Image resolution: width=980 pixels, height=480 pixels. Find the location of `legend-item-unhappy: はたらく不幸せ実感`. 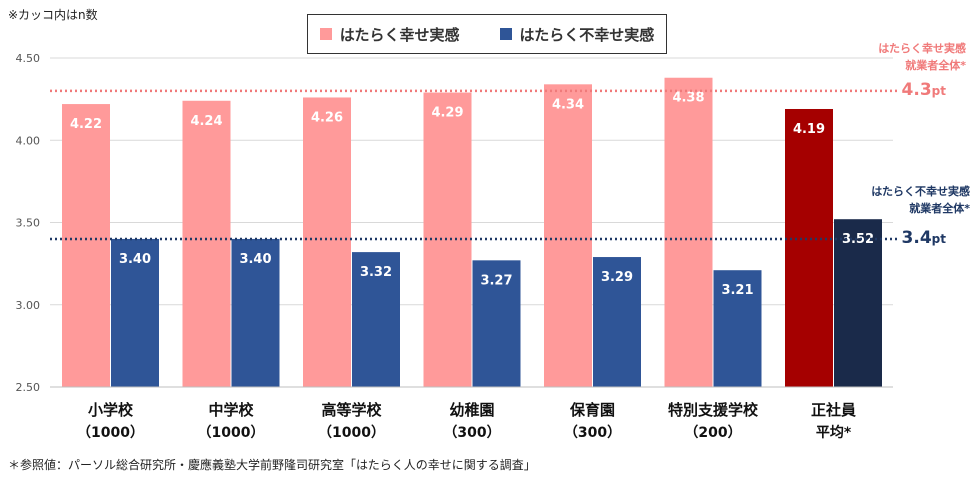

legend-item-unhappy: はたらく不幸せ実感 is located at coordinates (577, 34).